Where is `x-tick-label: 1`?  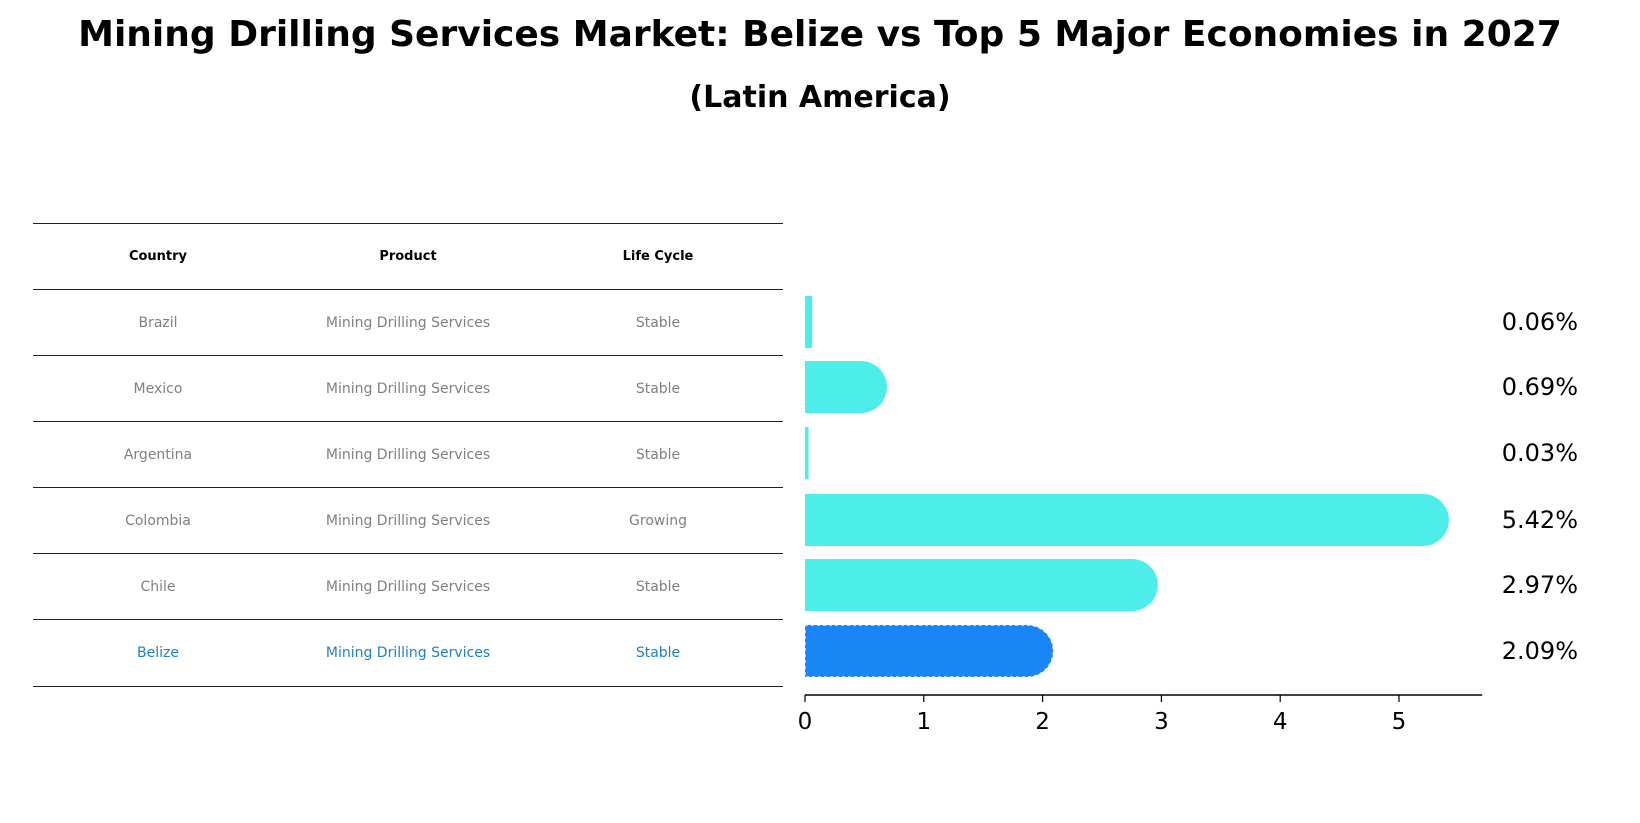
x-tick-label: 1 is located at coordinates (923, 722).